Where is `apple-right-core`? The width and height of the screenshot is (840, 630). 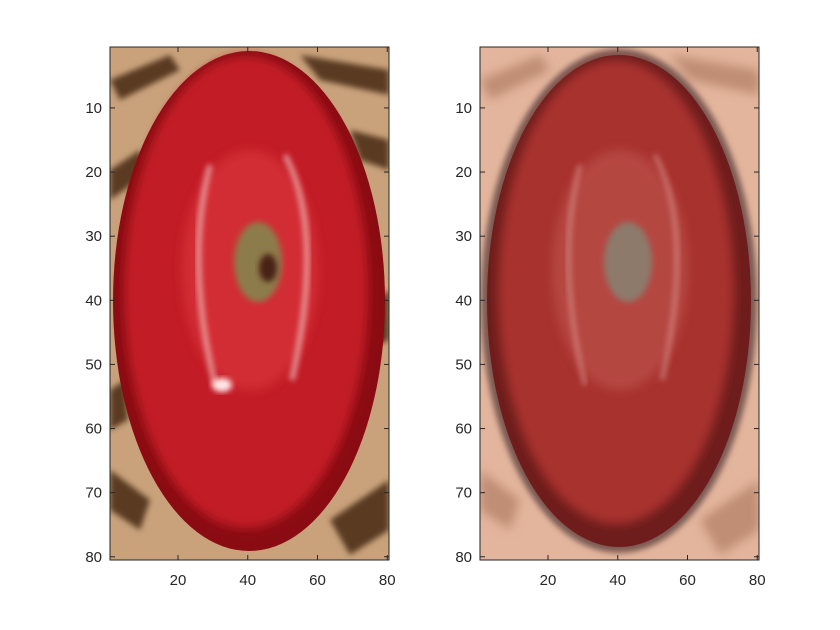 apple-right-core is located at coordinates (628, 262).